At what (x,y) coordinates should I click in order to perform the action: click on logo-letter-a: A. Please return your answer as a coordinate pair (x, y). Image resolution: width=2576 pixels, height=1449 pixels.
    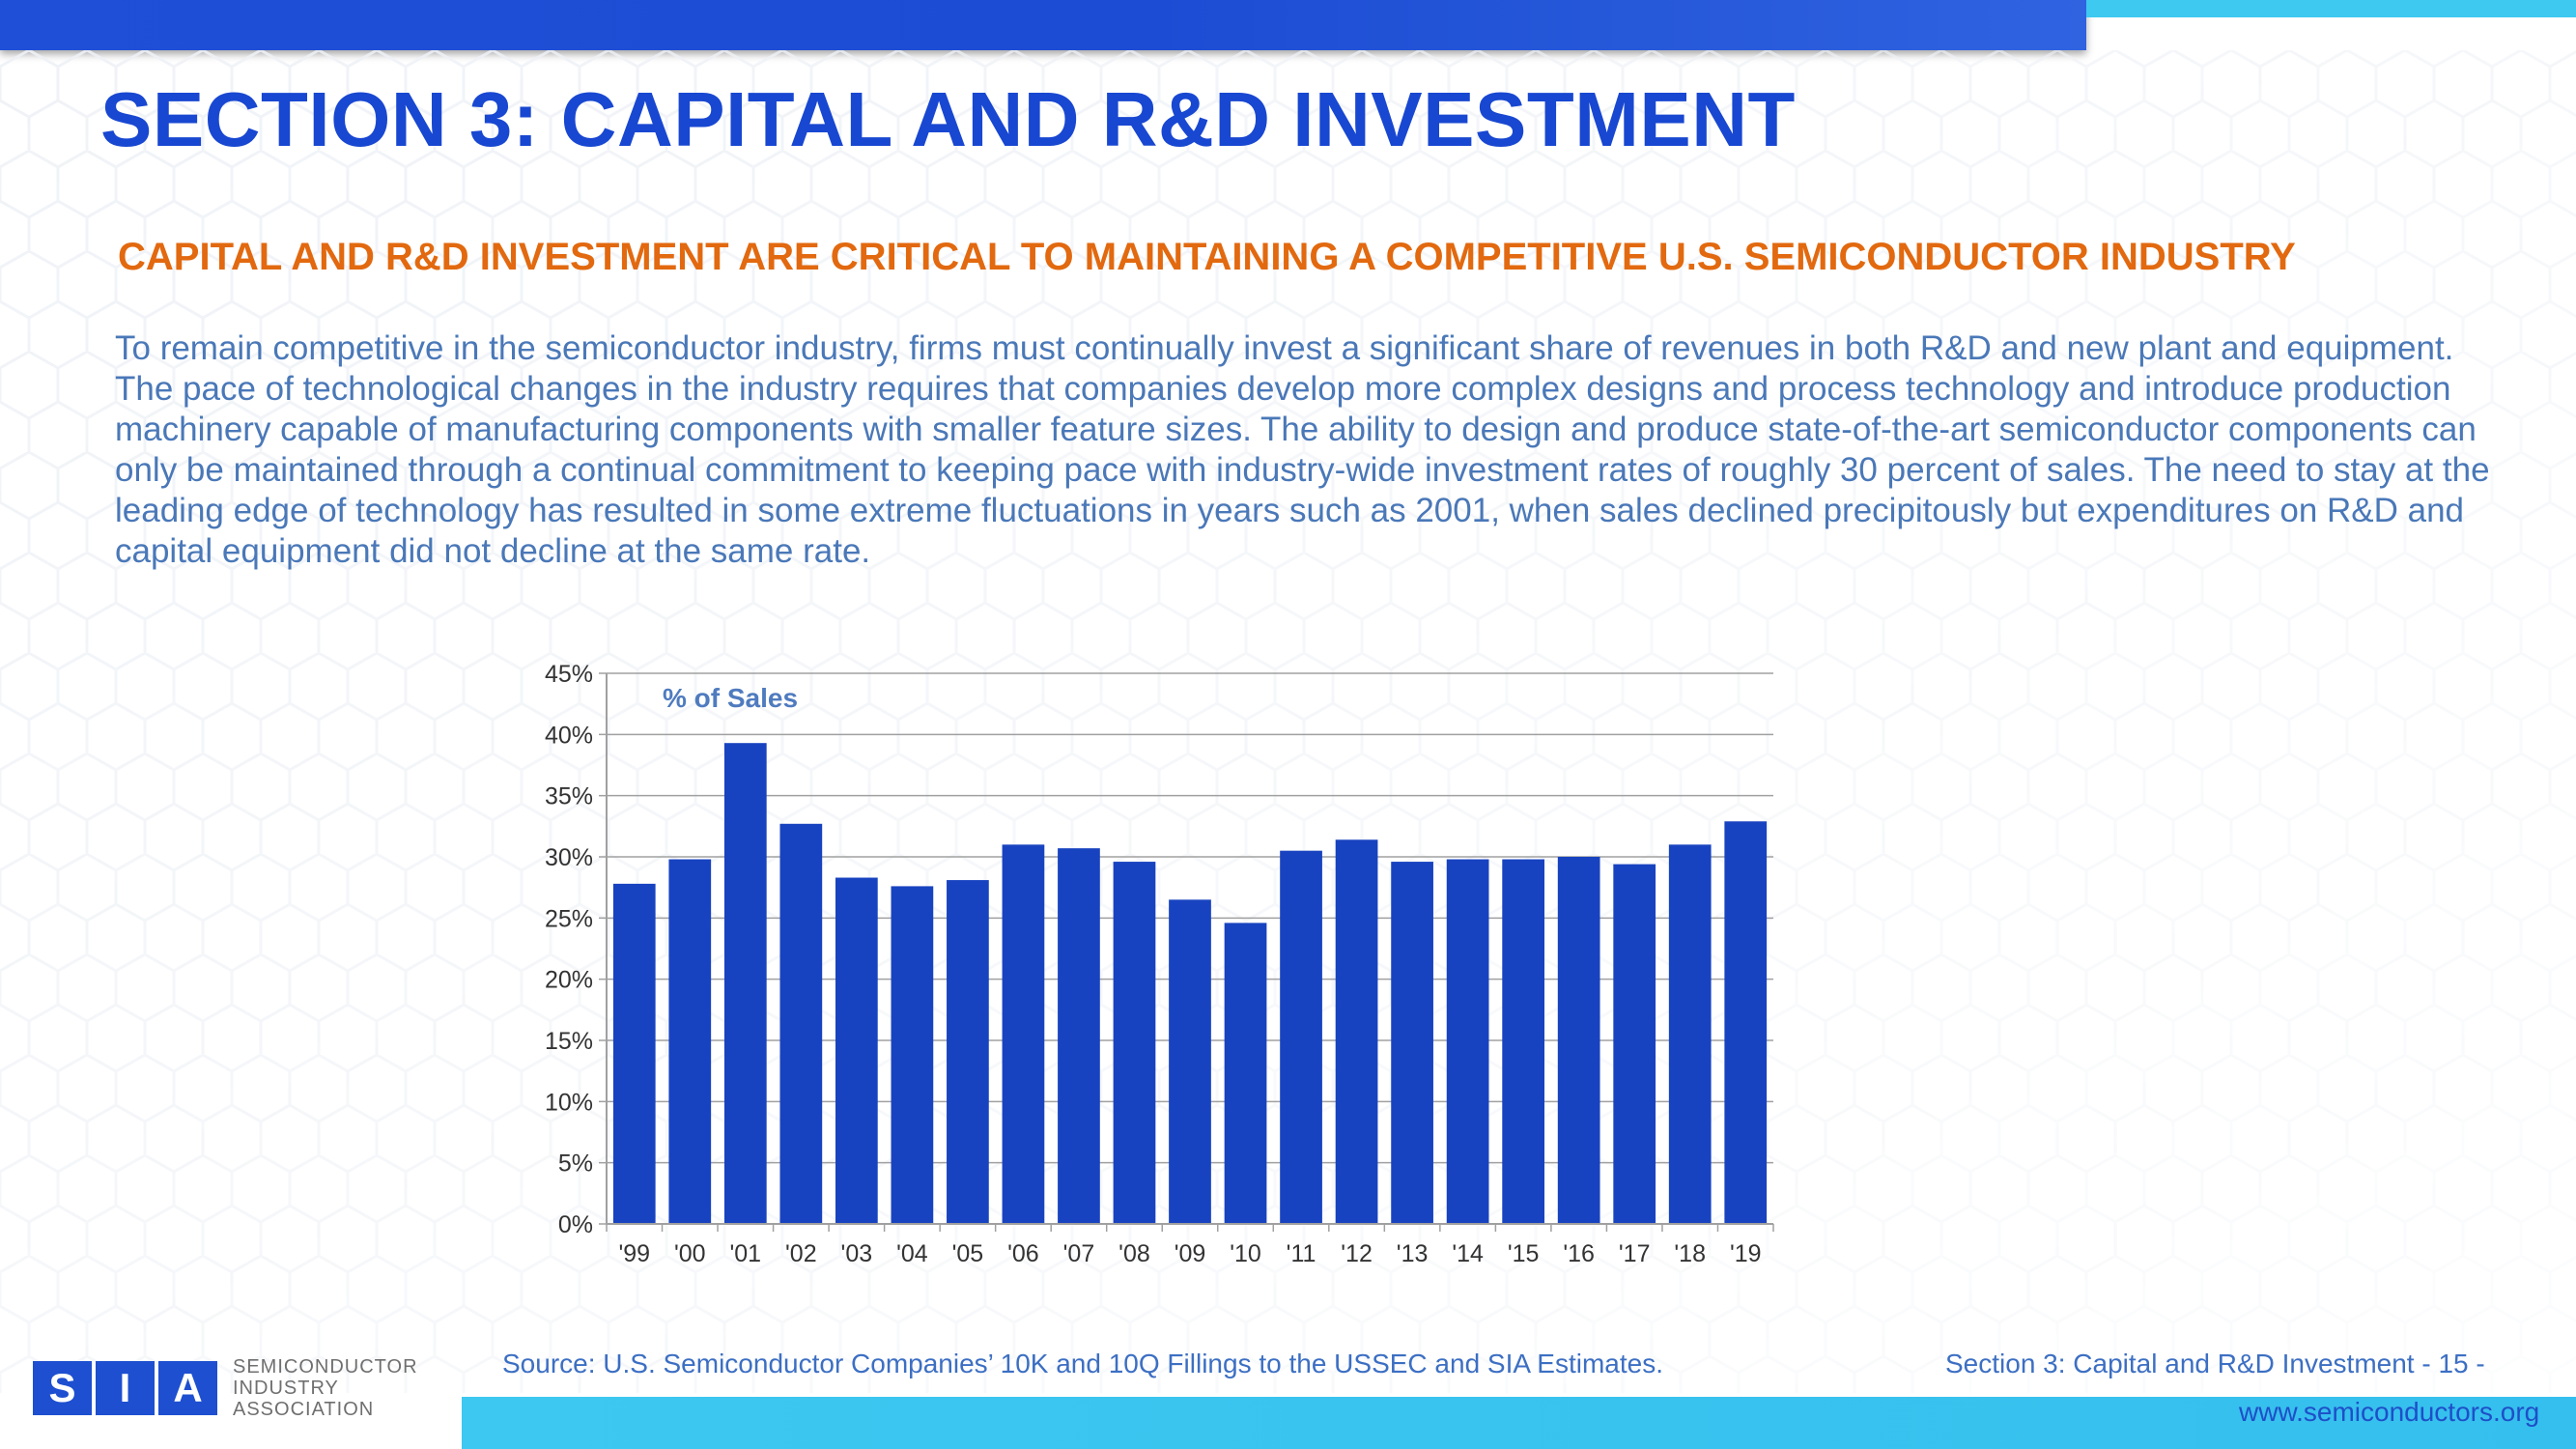
    Looking at the image, I should click on (187, 1388).